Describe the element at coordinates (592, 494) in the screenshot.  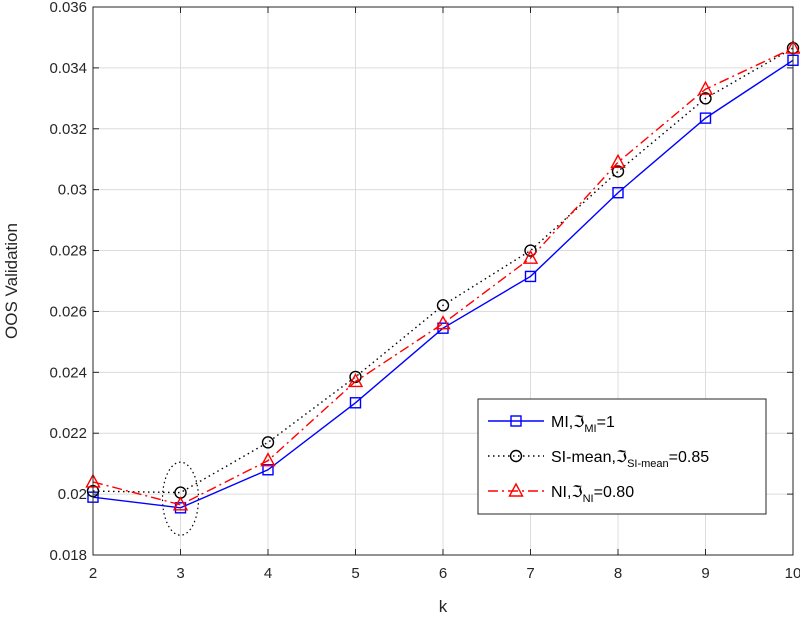
I see `legend-label-ni: NI,ℑNI=0.80` at that location.